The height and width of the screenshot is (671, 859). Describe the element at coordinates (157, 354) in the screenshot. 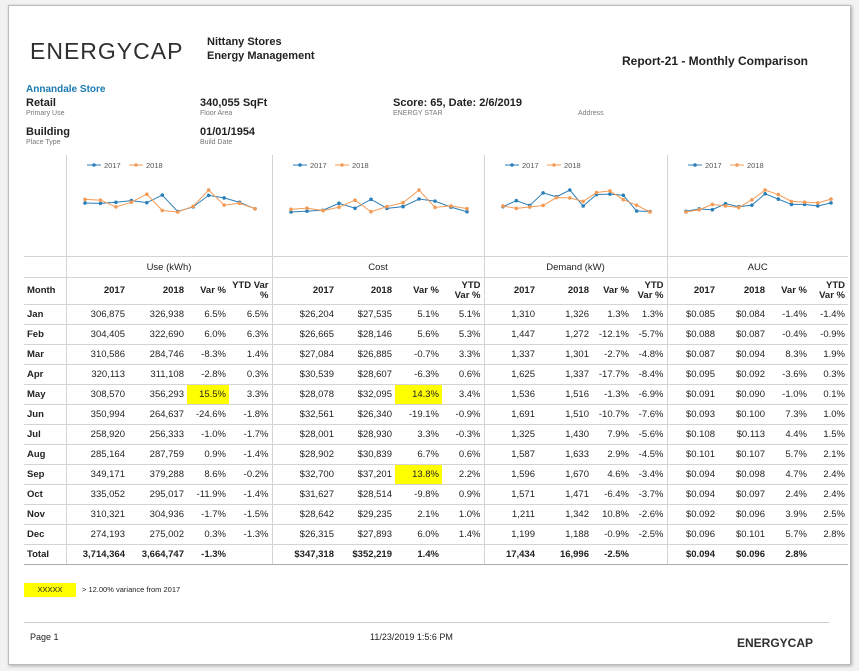

I see `cell: 284,746` at that location.